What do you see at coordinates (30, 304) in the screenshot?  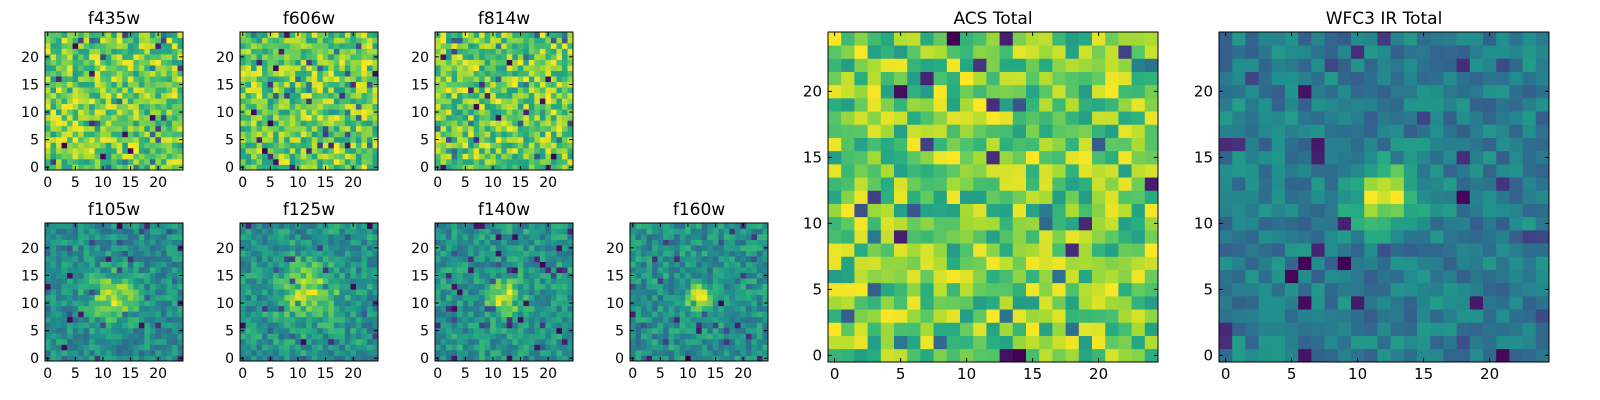 I see `y-tick-label: 10` at bounding box center [30, 304].